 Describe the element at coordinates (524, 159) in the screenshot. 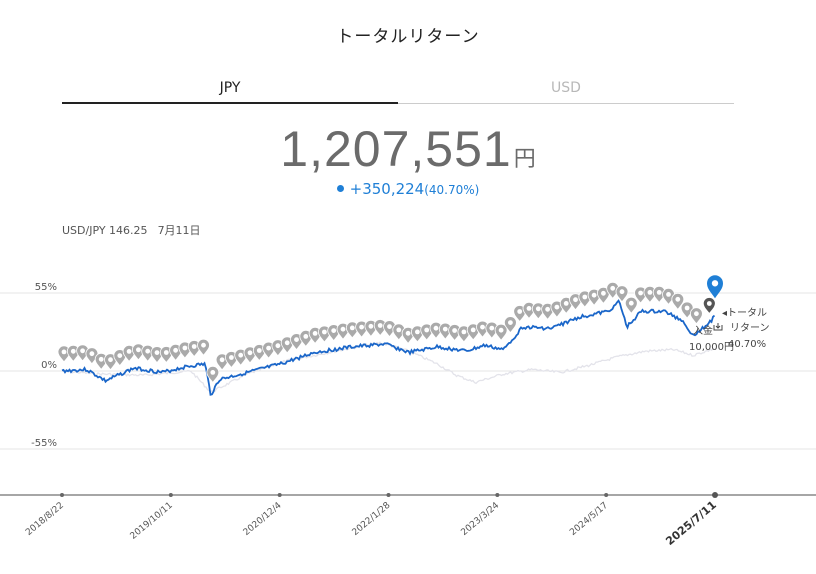

I see `amount-unit: 円` at that location.